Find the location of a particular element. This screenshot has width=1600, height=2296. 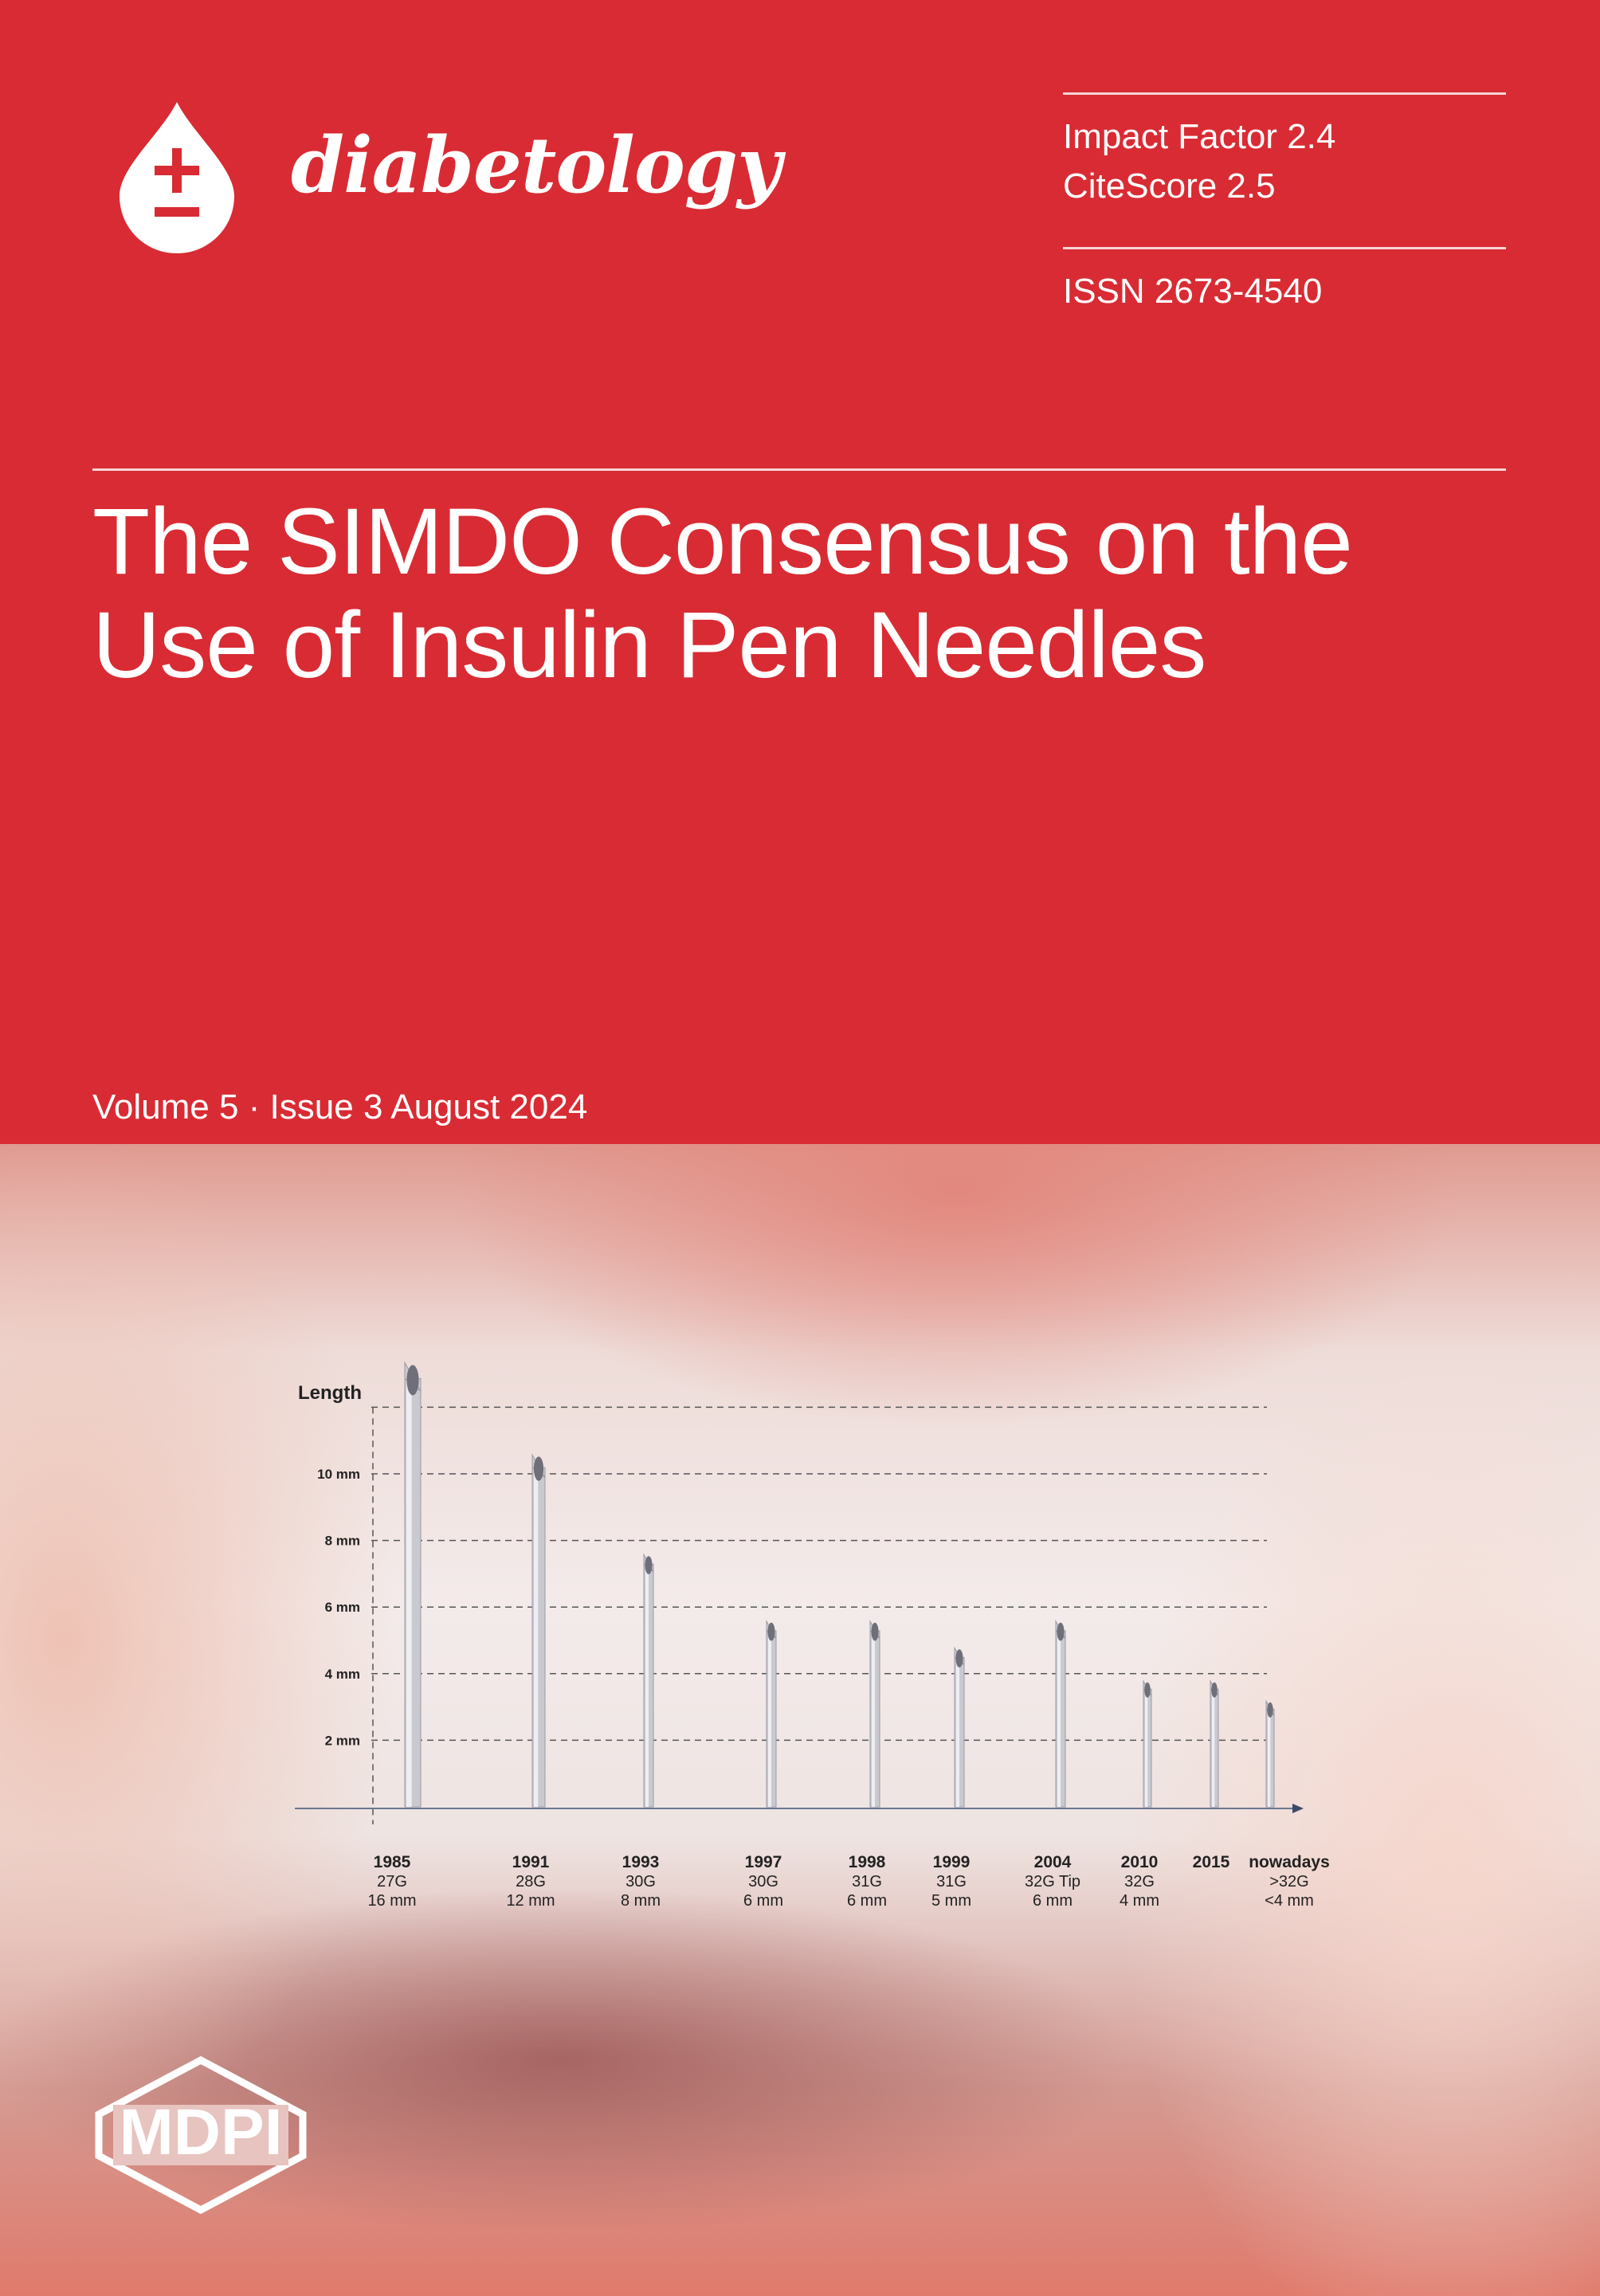

x-tick-year: nowadays is located at coordinates (1289, 1862).